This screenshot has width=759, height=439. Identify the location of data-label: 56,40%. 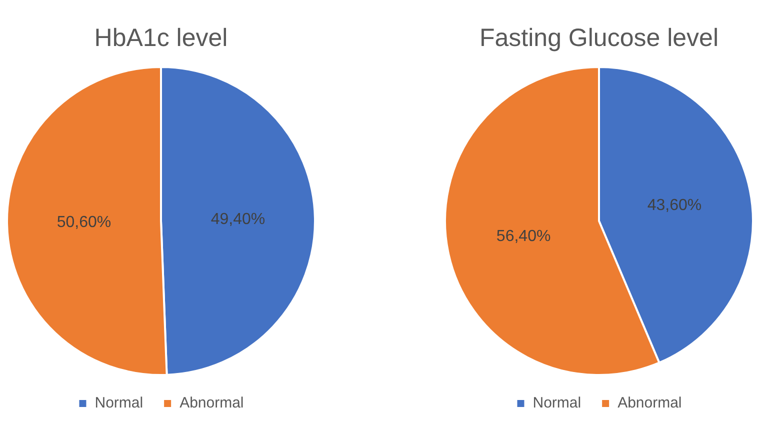
(523, 236).